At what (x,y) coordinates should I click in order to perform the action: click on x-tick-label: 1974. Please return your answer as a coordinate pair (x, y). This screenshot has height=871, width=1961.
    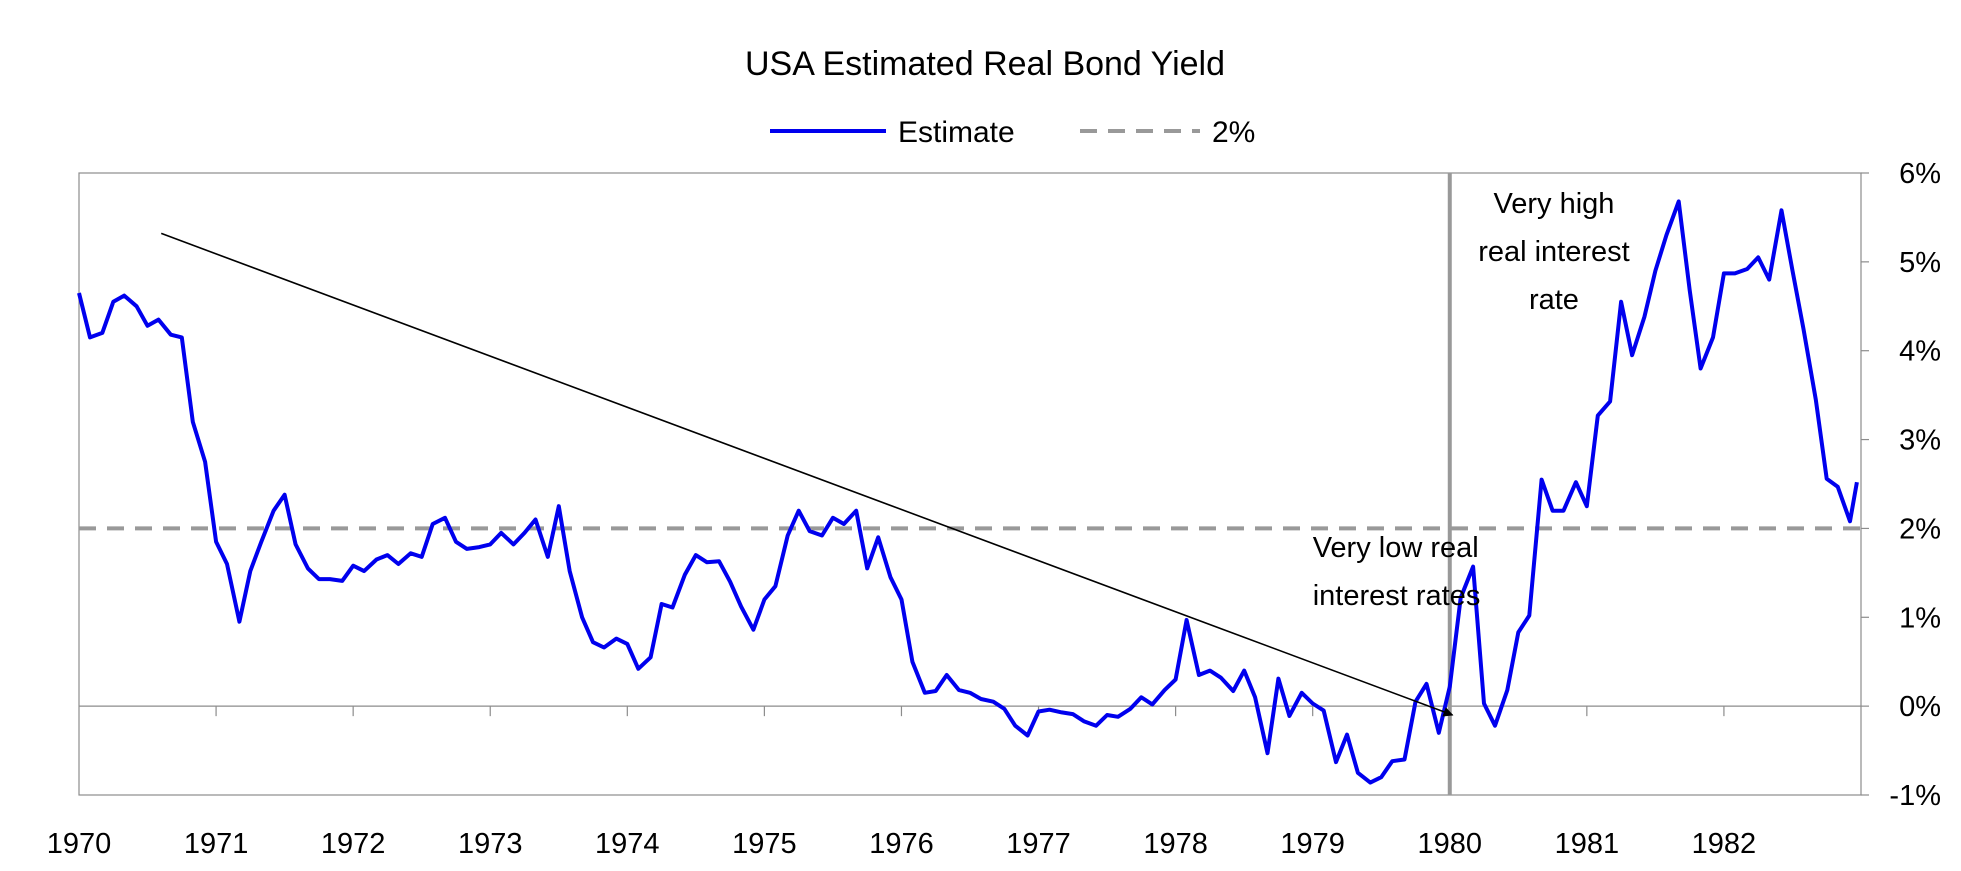
    Looking at the image, I should click on (627, 844).